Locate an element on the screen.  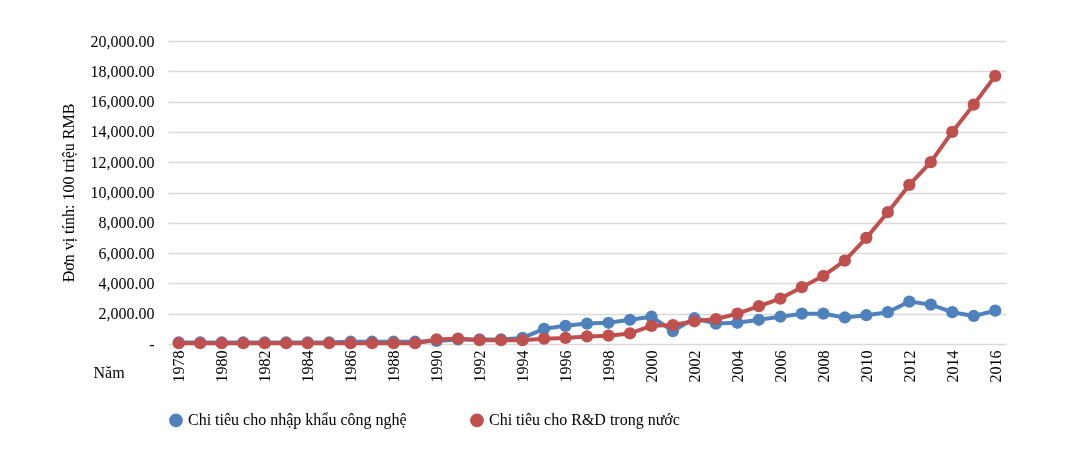
y-tick-label: 8,000.00 is located at coordinates (126, 223).